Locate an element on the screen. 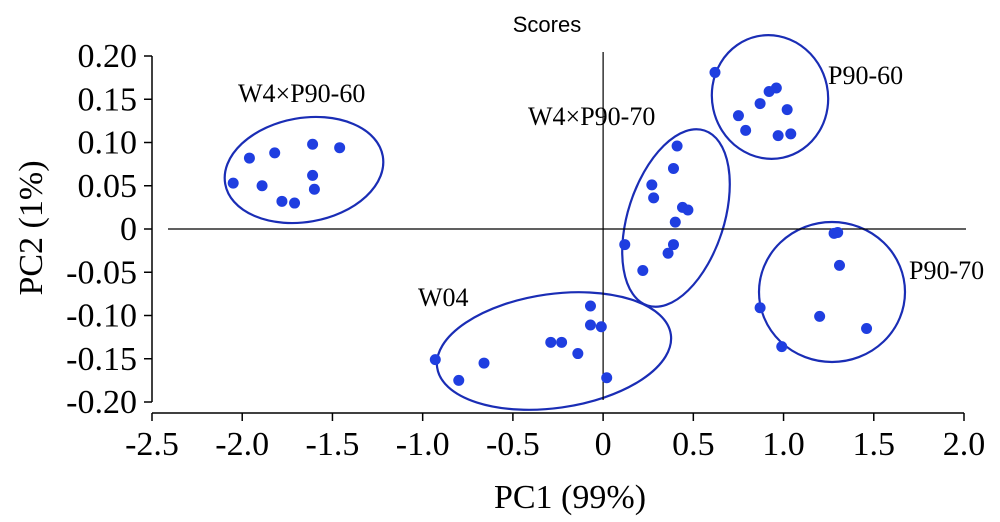 The width and height of the screenshot is (1000, 522). y-tick-label: -0.15 is located at coordinates (101, 359).